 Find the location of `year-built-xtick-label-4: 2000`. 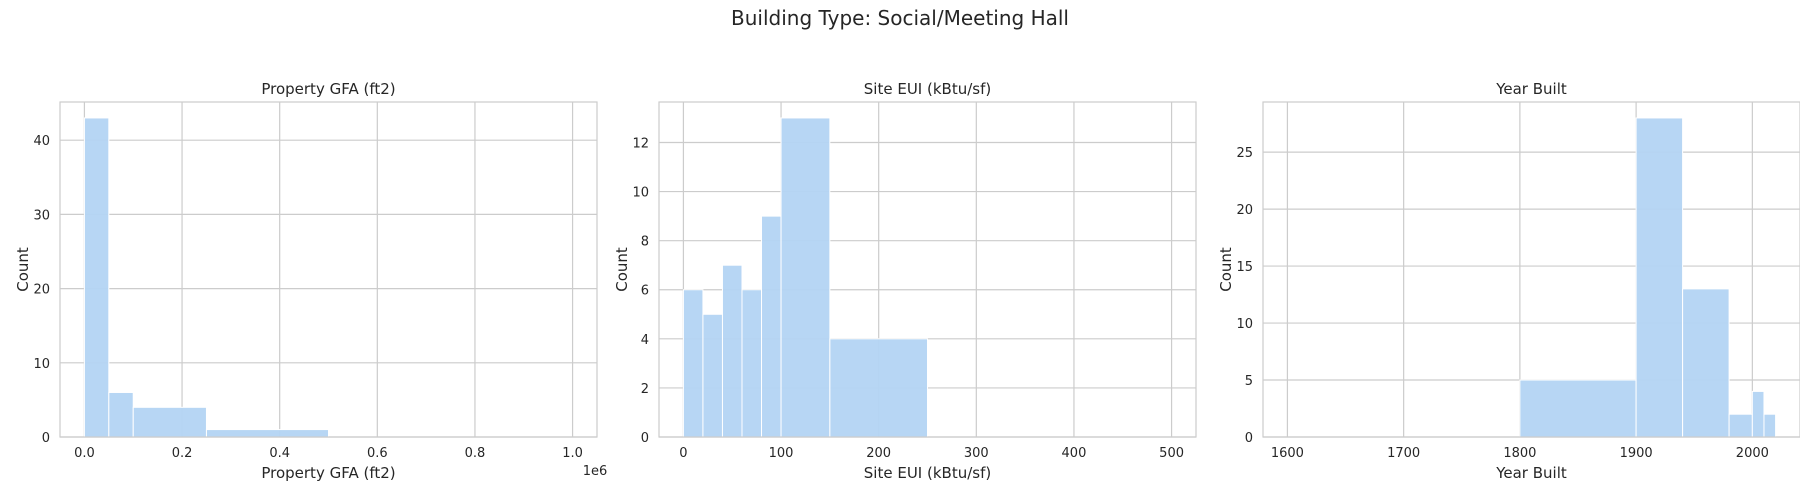

year-built-xtick-label-4: 2000 is located at coordinates (1752, 453).